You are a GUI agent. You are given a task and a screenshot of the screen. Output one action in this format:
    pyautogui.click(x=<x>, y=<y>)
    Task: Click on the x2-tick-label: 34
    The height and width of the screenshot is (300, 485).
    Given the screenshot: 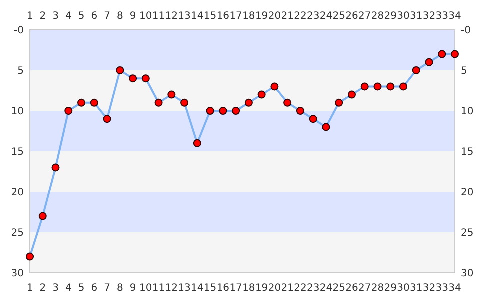 What is the action you would take?
    pyautogui.click(x=455, y=16)
    